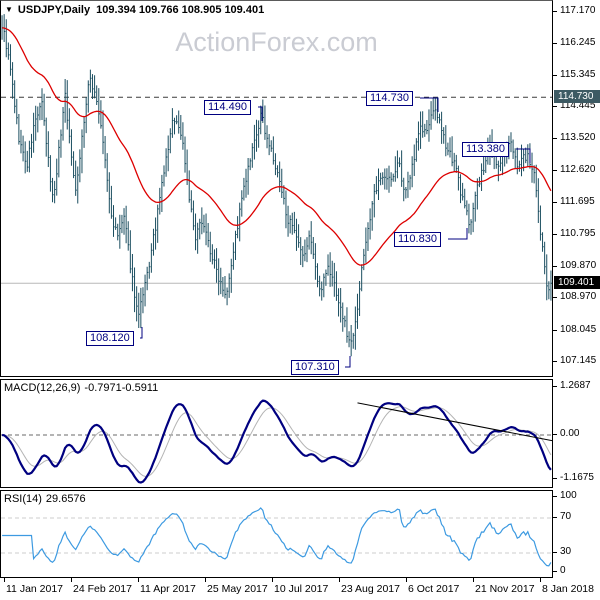  Describe the element at coordinates (578, 74) in the screenshot. I see `price-axis-label: 115.345` at that location.